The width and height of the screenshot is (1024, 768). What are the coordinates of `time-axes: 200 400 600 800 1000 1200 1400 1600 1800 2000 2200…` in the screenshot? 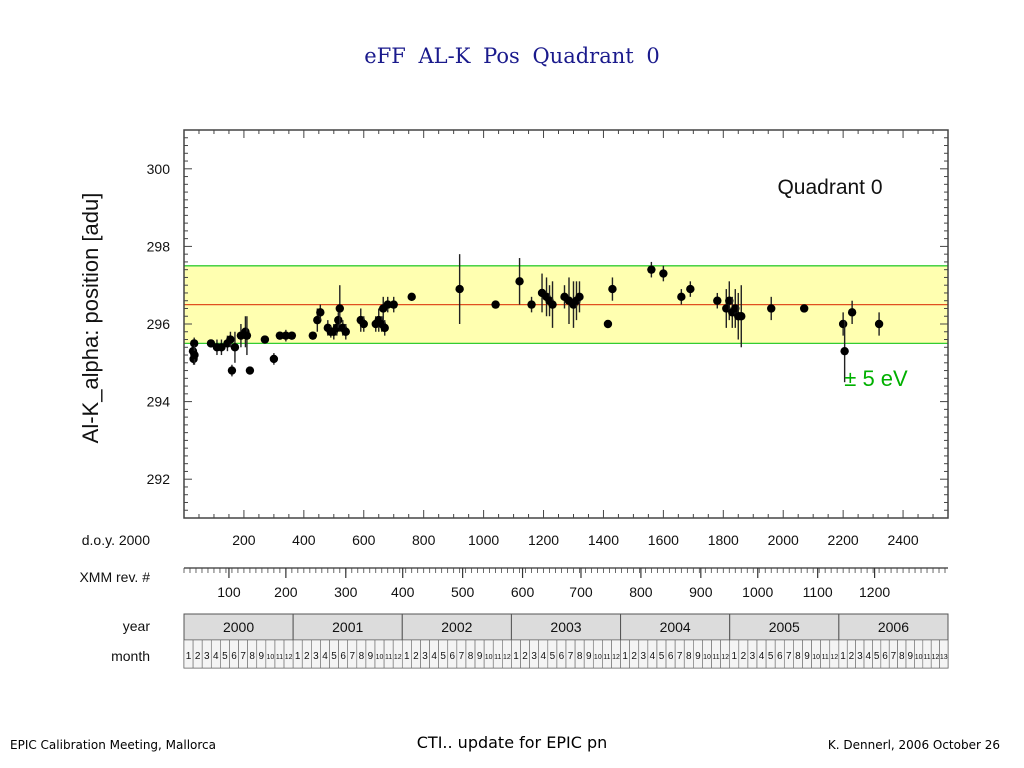 It's located at (566, 600).